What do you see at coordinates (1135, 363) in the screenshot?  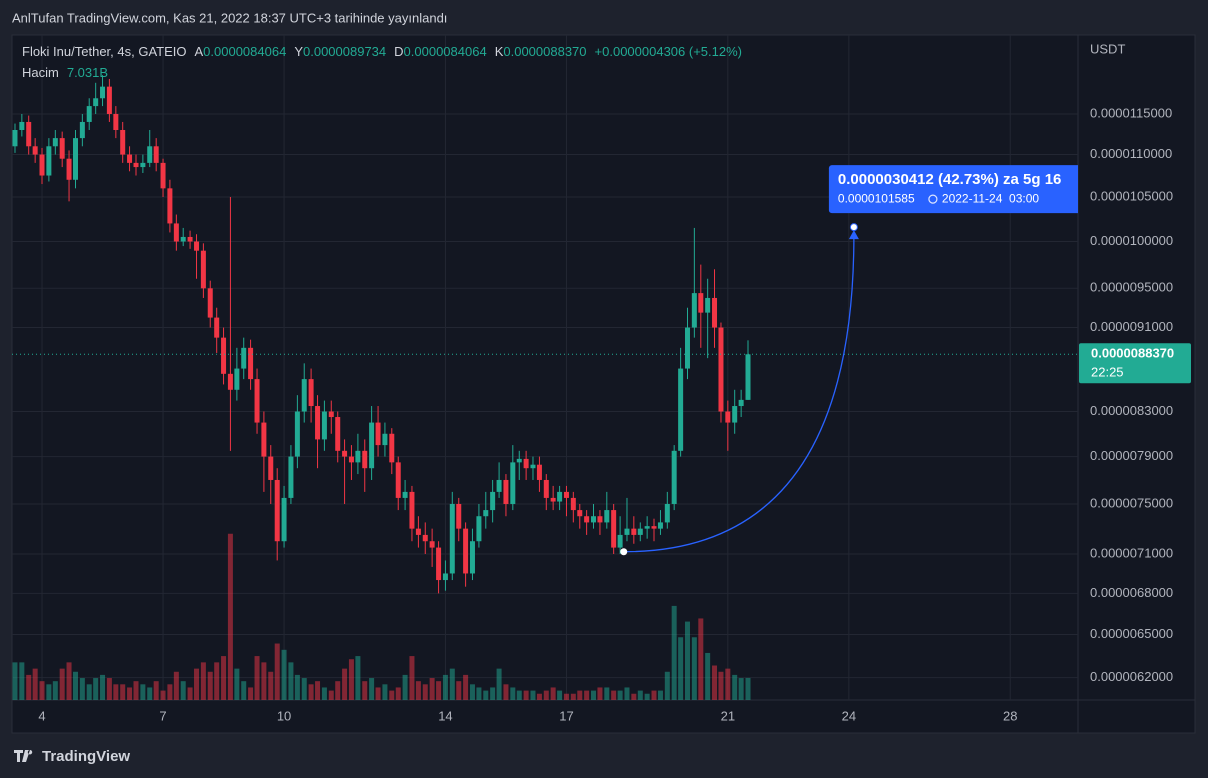 I see `current-price-box` at bounding box center [1135, 363].